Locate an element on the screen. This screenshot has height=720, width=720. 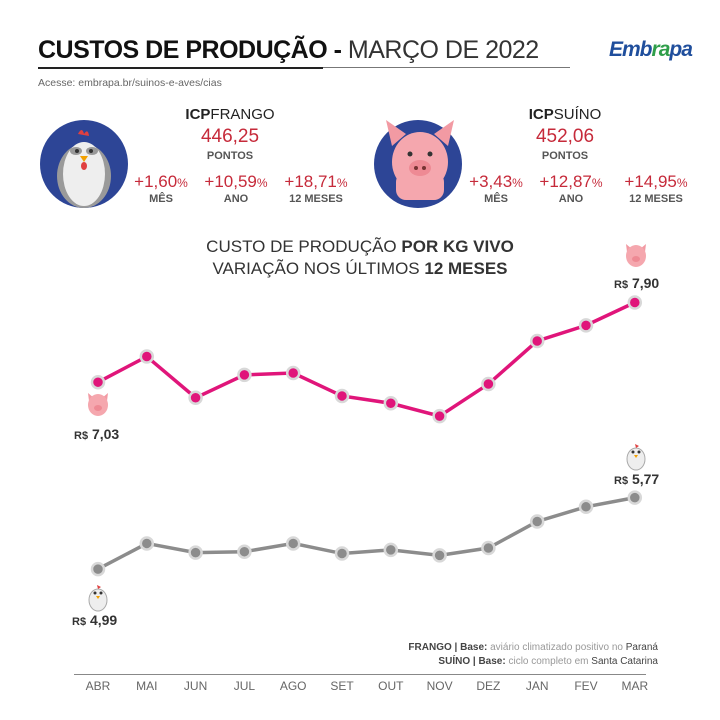
x-tick-label: JUL is located at coordinates (244, 686).